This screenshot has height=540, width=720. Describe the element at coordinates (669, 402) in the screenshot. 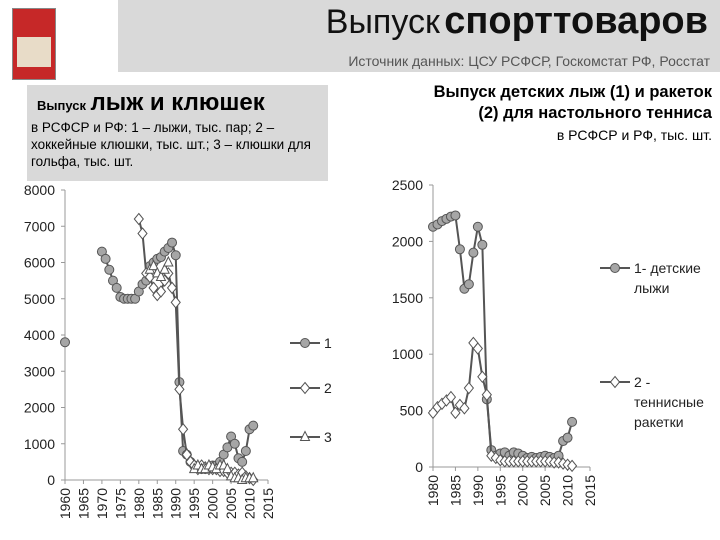

I see `legend-label: 2 - теннисные ракетки` at that location.